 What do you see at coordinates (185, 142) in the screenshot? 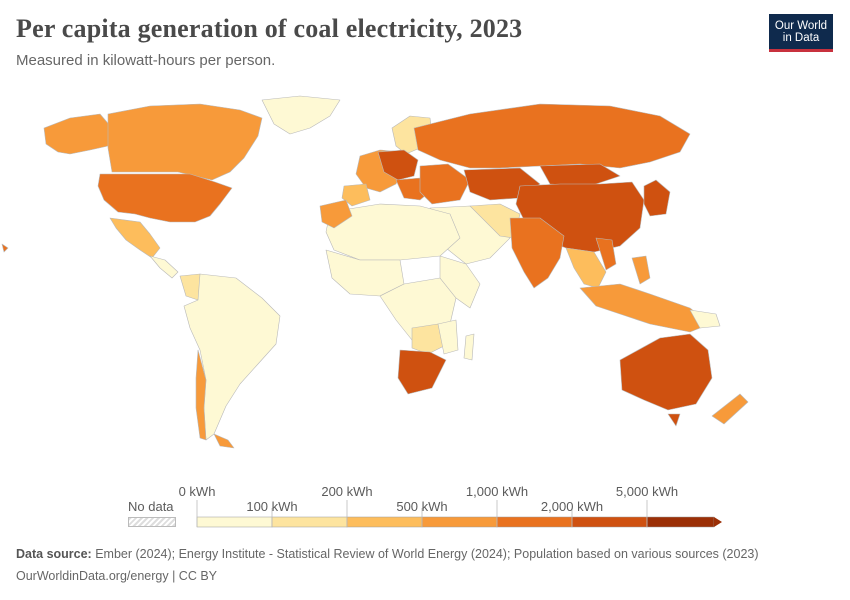
I see `region-canada` at bounding box center [185, 142].